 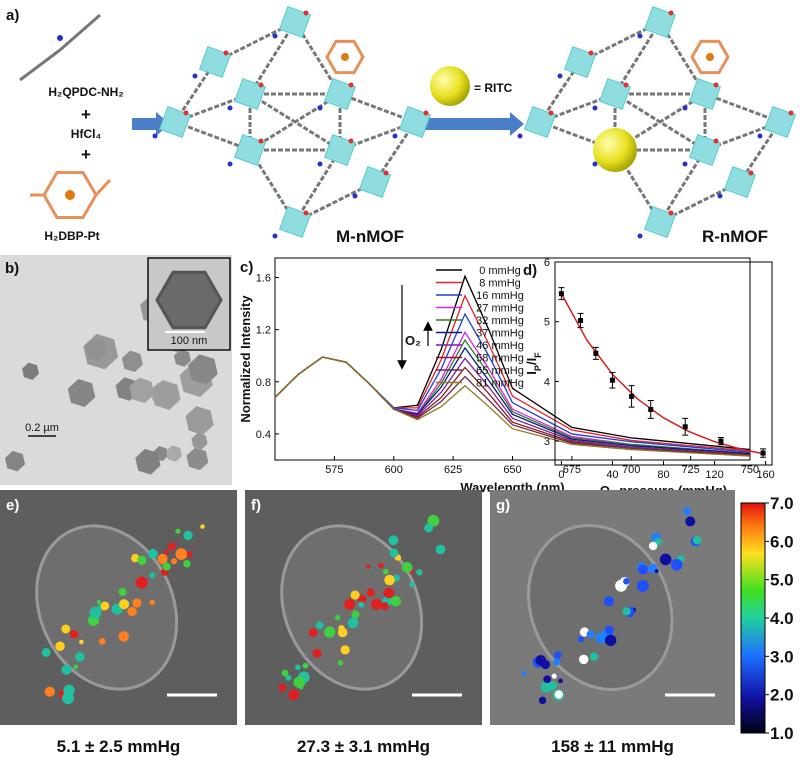 What do you see at coordinates (500, 284) in the screenshot?
I see `legend-label: 8 mmHg` at bounding box center [500, 284].